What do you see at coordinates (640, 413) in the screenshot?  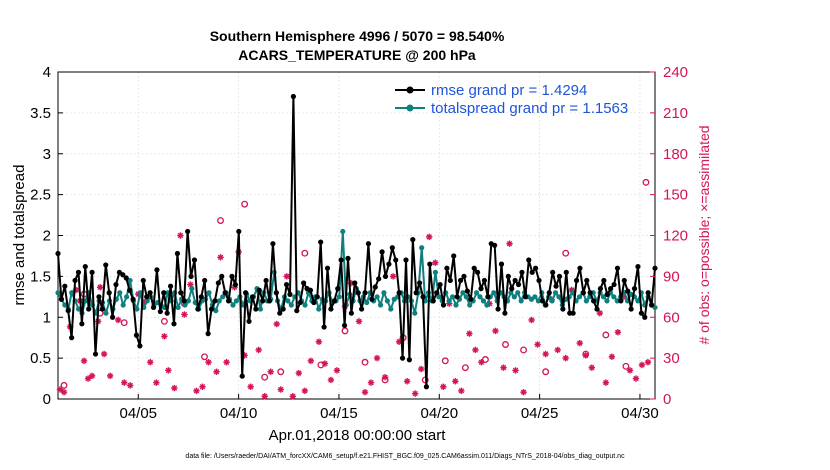 I see `x-tick-label: 04/30` at bounding box center [640, 413].